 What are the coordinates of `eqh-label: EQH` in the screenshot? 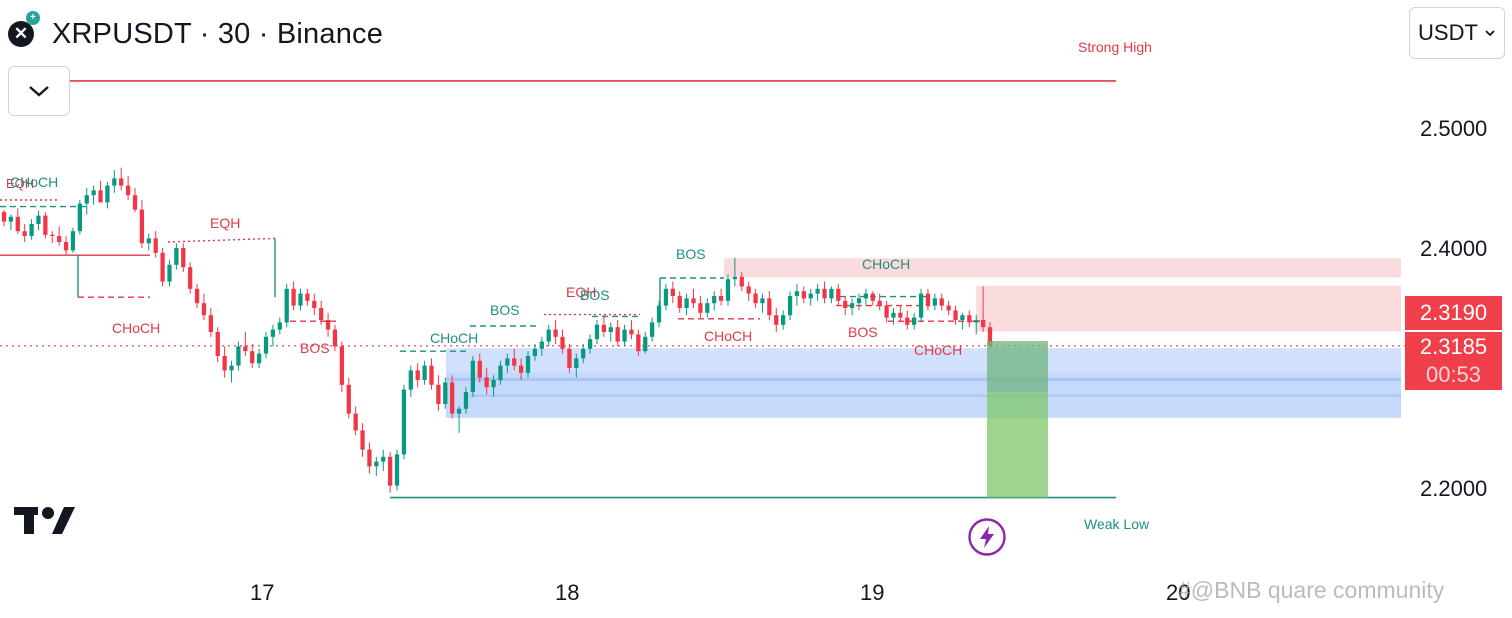 It's located at (581, 292).